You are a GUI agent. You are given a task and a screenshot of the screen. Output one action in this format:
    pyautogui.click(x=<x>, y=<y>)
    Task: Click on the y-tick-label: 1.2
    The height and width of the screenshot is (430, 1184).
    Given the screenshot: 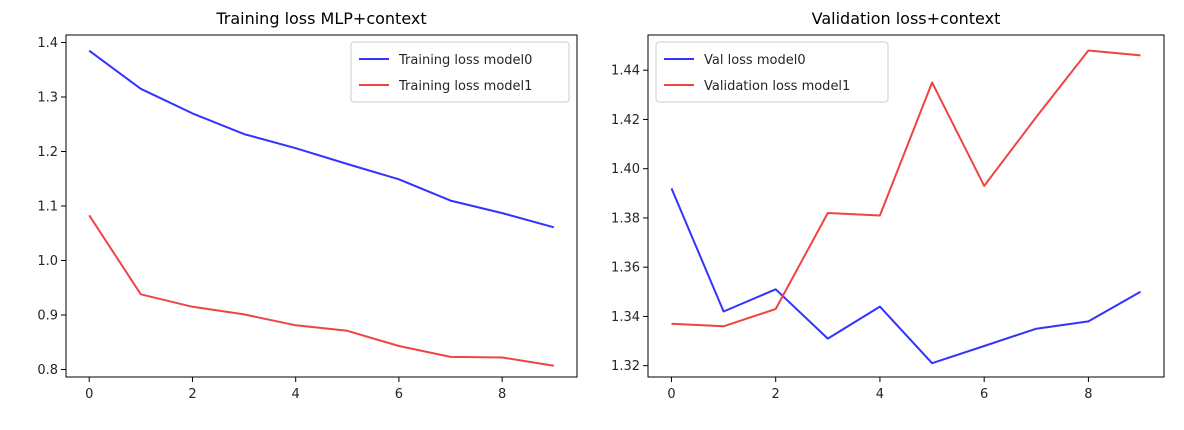 What is the action you would take?
    pyautogui.click(x=47, y=152)
    